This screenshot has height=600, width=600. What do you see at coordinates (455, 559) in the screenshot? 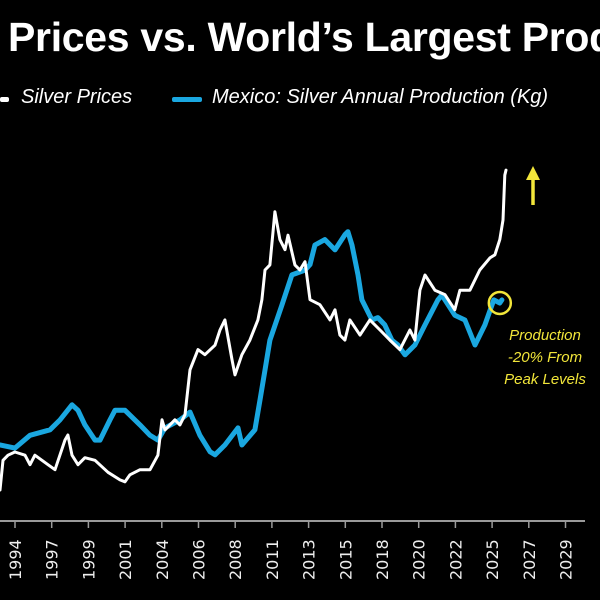
I see `x-tick-label: 2022` at bounding box center [455, 559].